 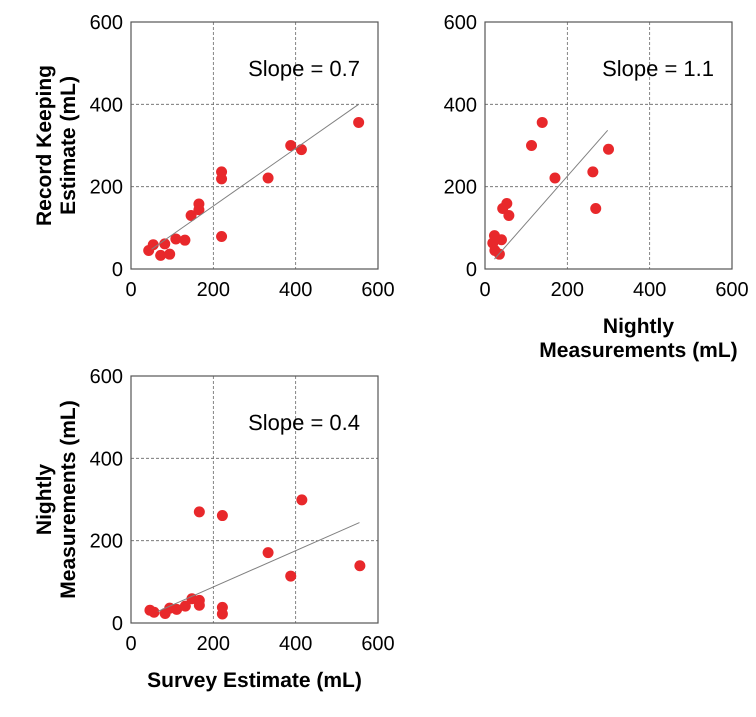 What do you see at coordinates (638, 338) in the screenshot?
I see `x-axis-title: Nightly Measurements (mL)` at bounding box center [638, 338].